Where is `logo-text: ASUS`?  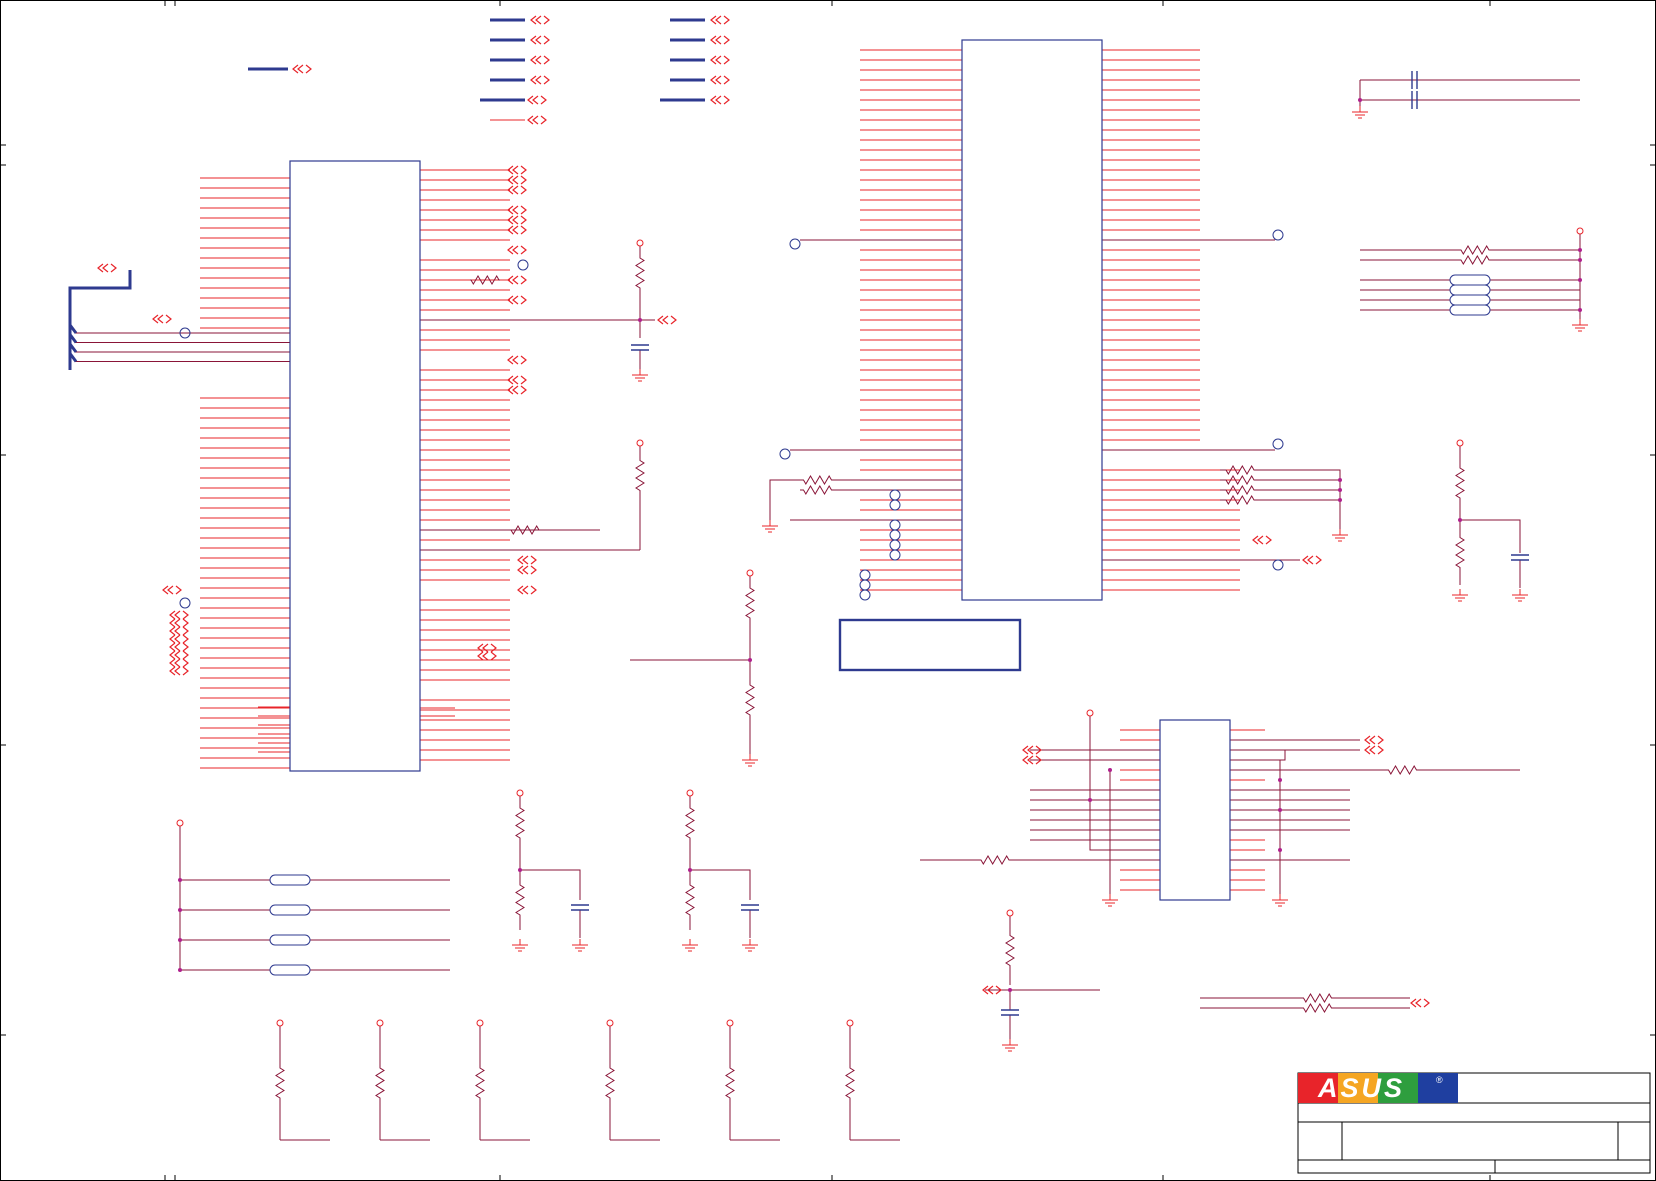
logo-text: ASUS is located at coordinates (1361, 1088).